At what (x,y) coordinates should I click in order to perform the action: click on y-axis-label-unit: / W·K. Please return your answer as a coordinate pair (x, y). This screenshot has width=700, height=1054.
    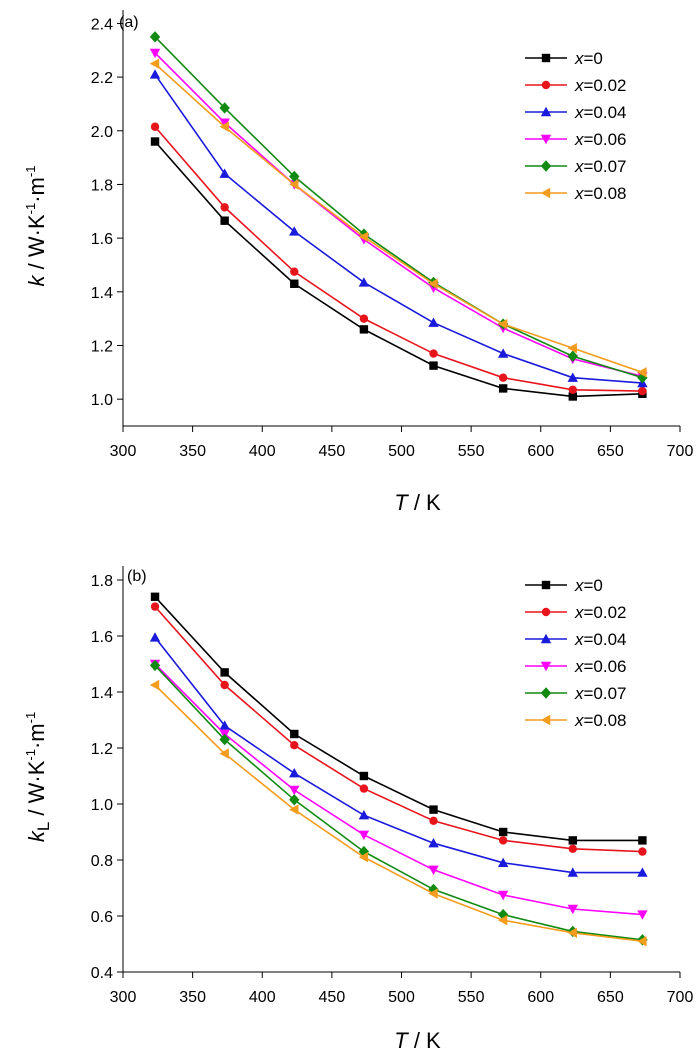
    Looking at the image, I should click on (36, 790).